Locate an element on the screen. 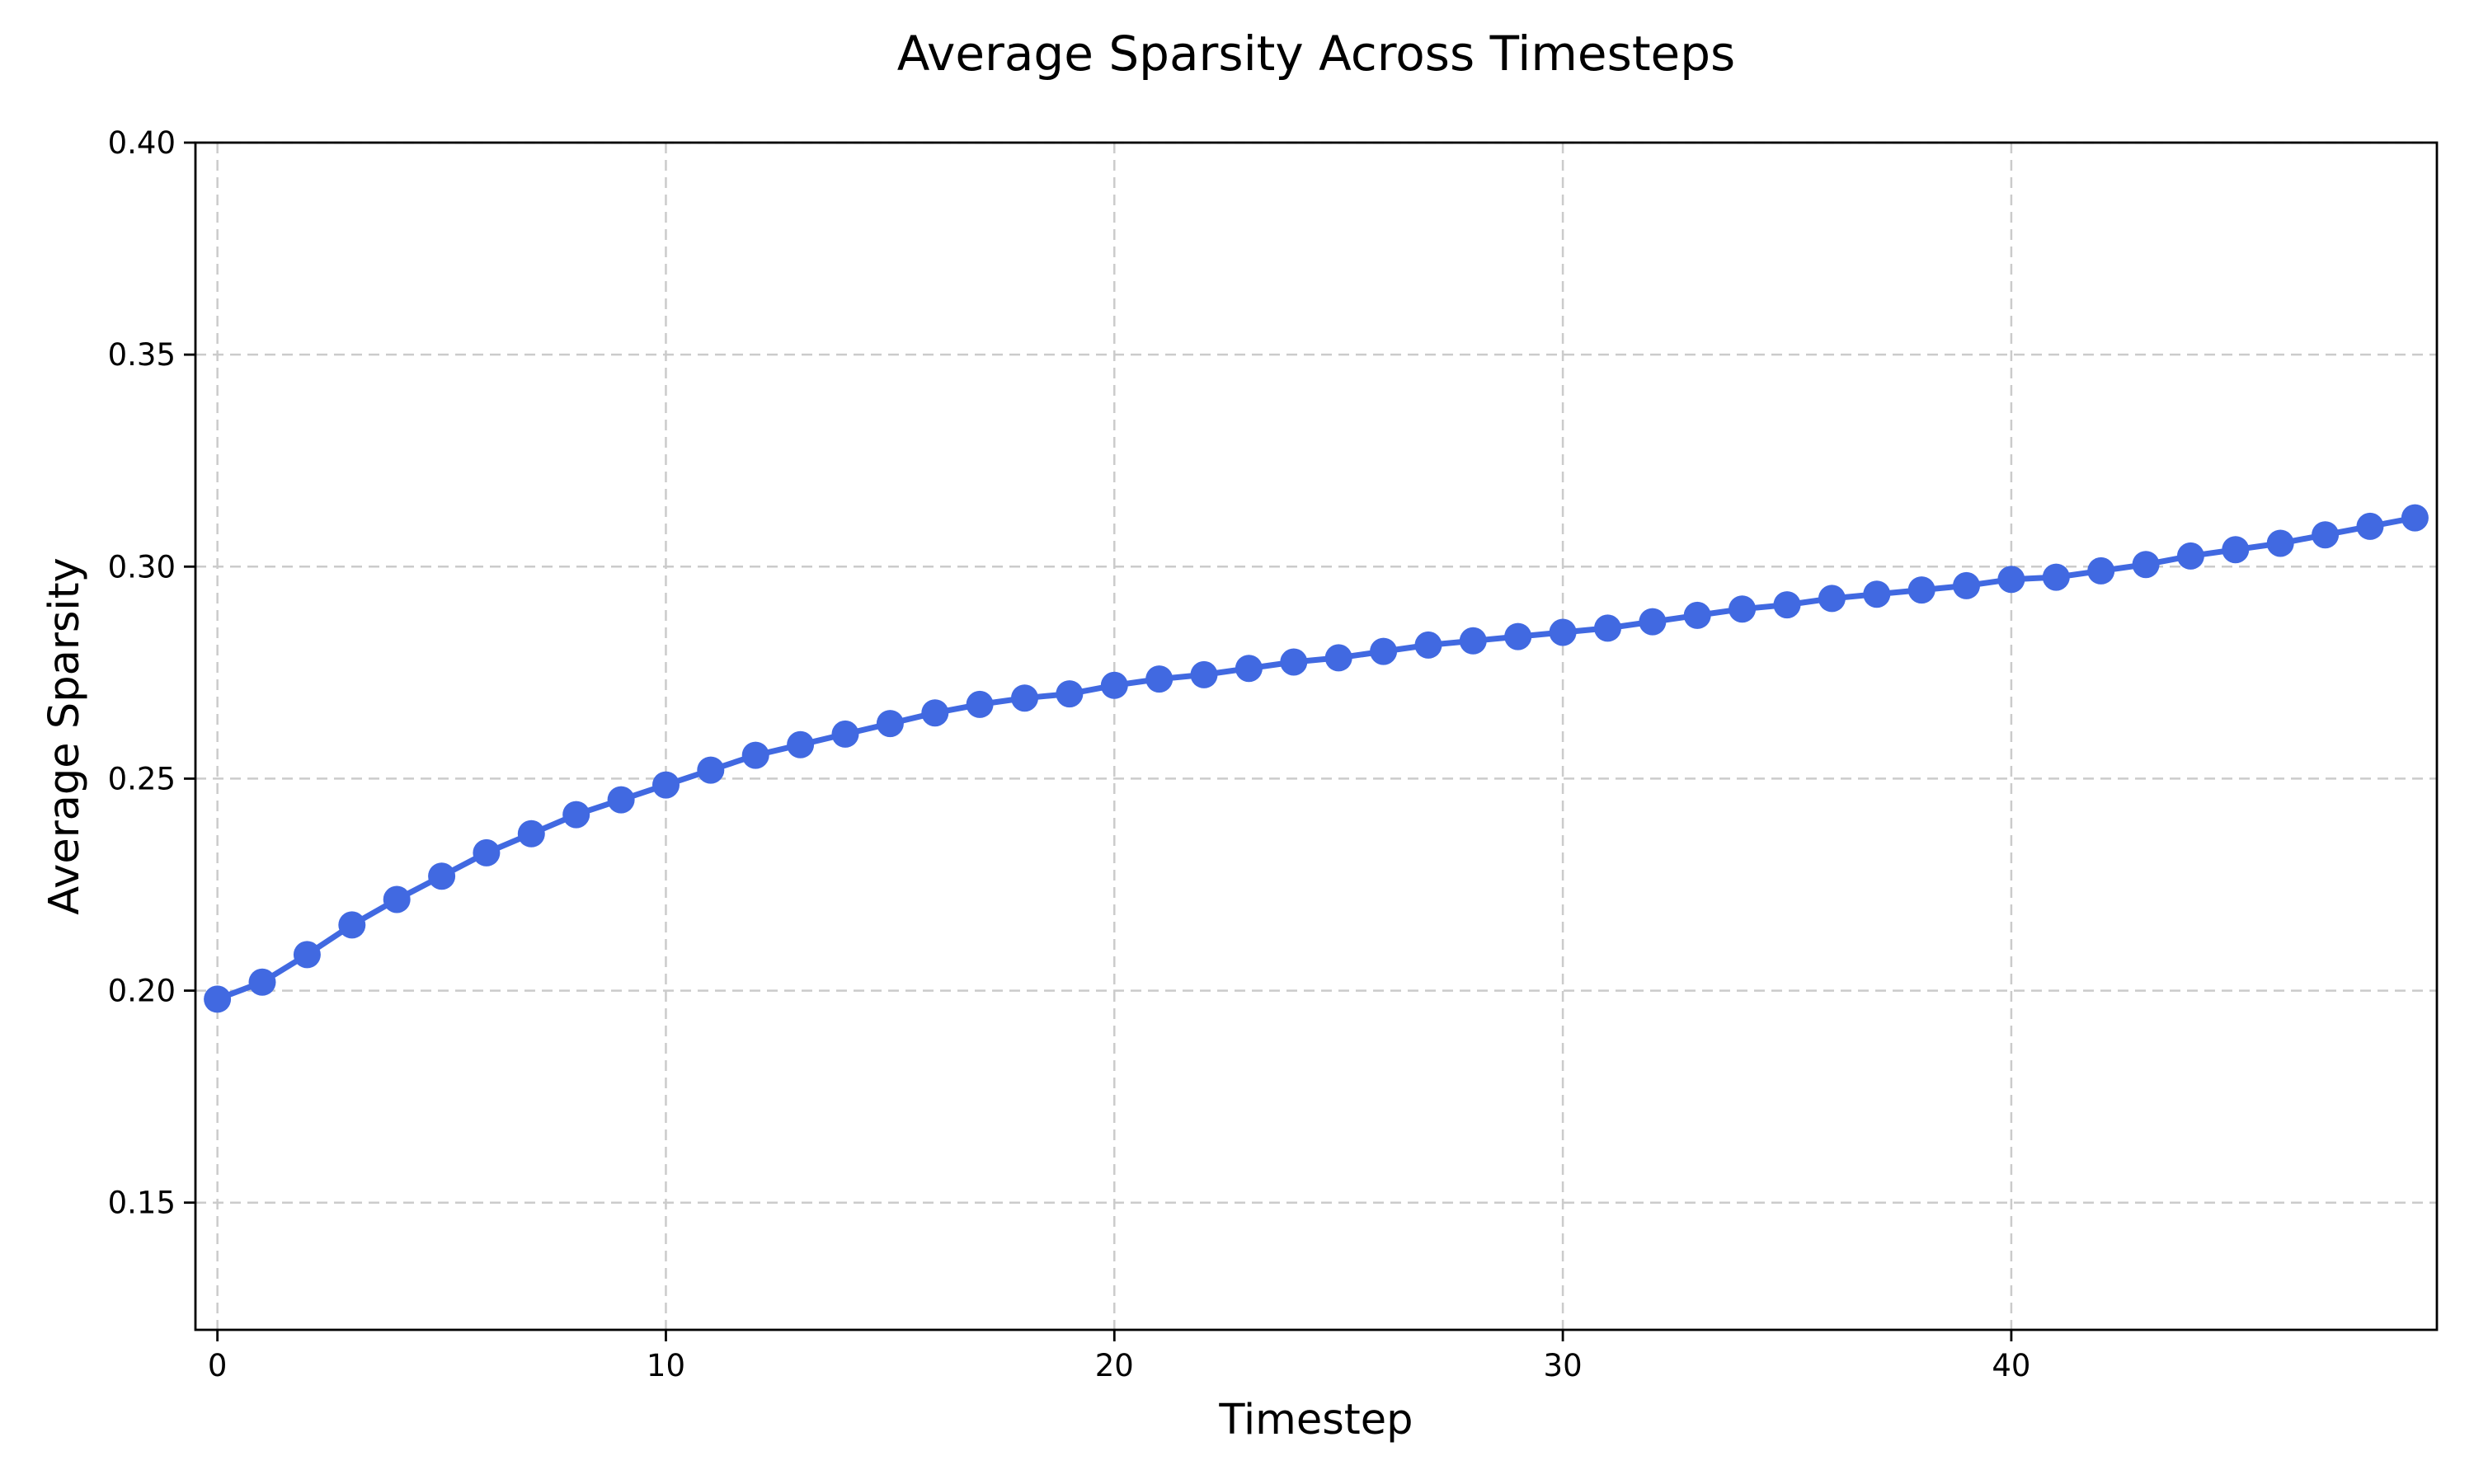  y-axis-label: Average Sparsity is located at coordinates (64, 736).